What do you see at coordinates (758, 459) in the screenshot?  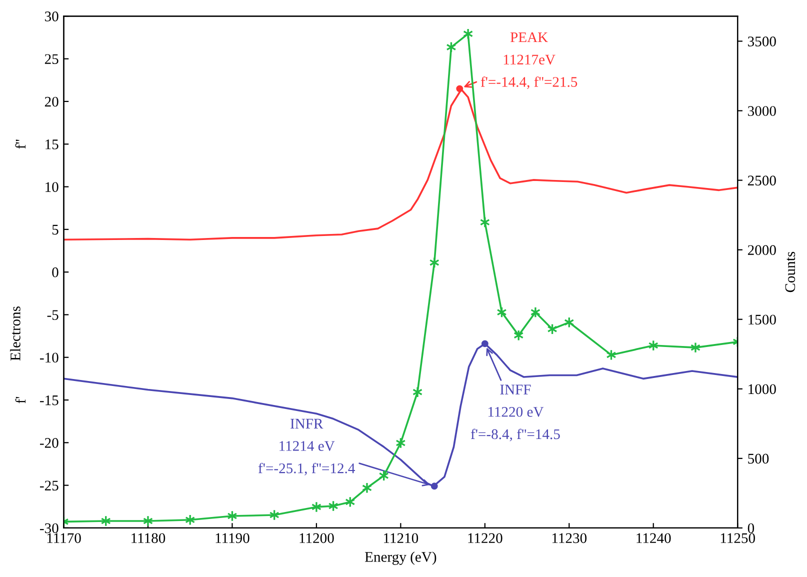 I see `y2-tick-label: 500` at bounding box center [758, 459].